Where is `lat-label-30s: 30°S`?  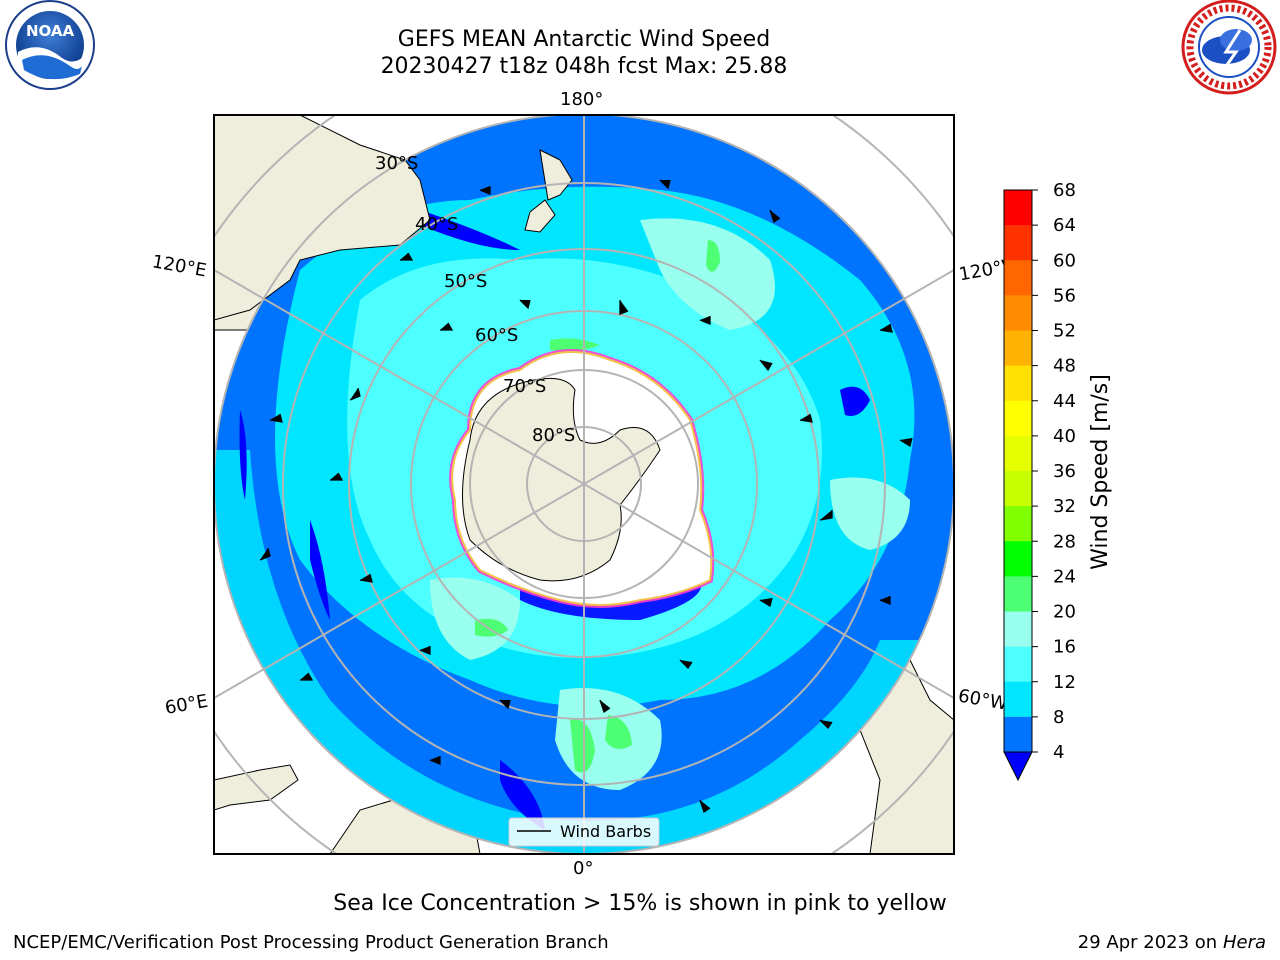
lat-label-30s: 30°S is located at coordinates (396, 163).